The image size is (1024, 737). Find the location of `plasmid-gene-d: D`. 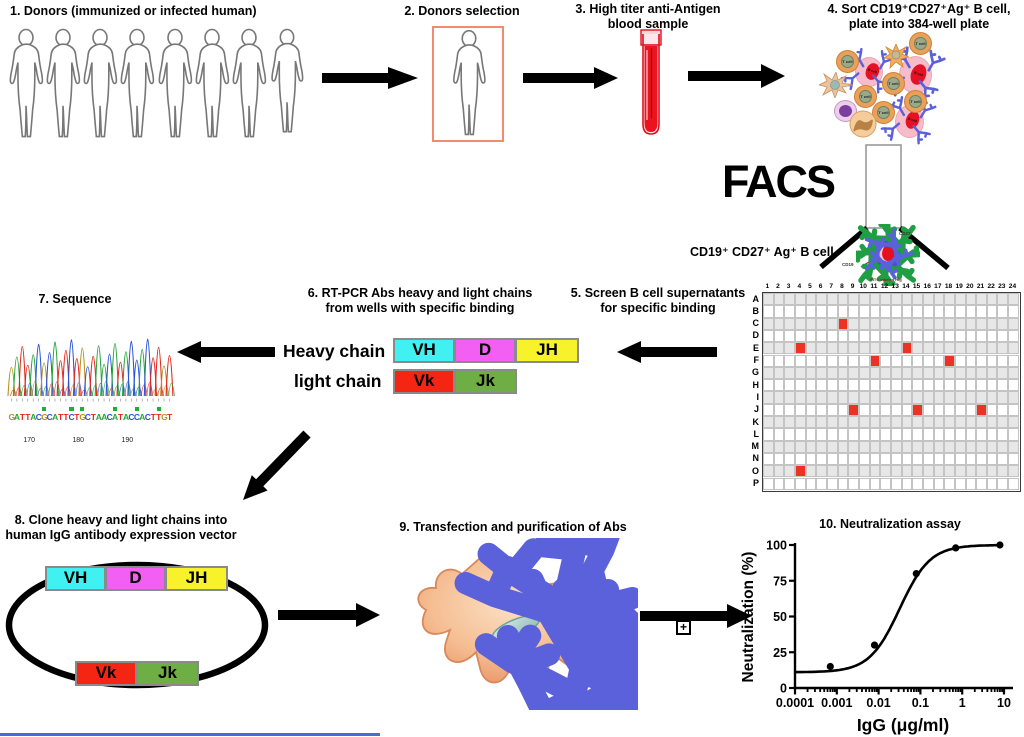

plasmid-gene-d: D is located at coordinates (135, 578).